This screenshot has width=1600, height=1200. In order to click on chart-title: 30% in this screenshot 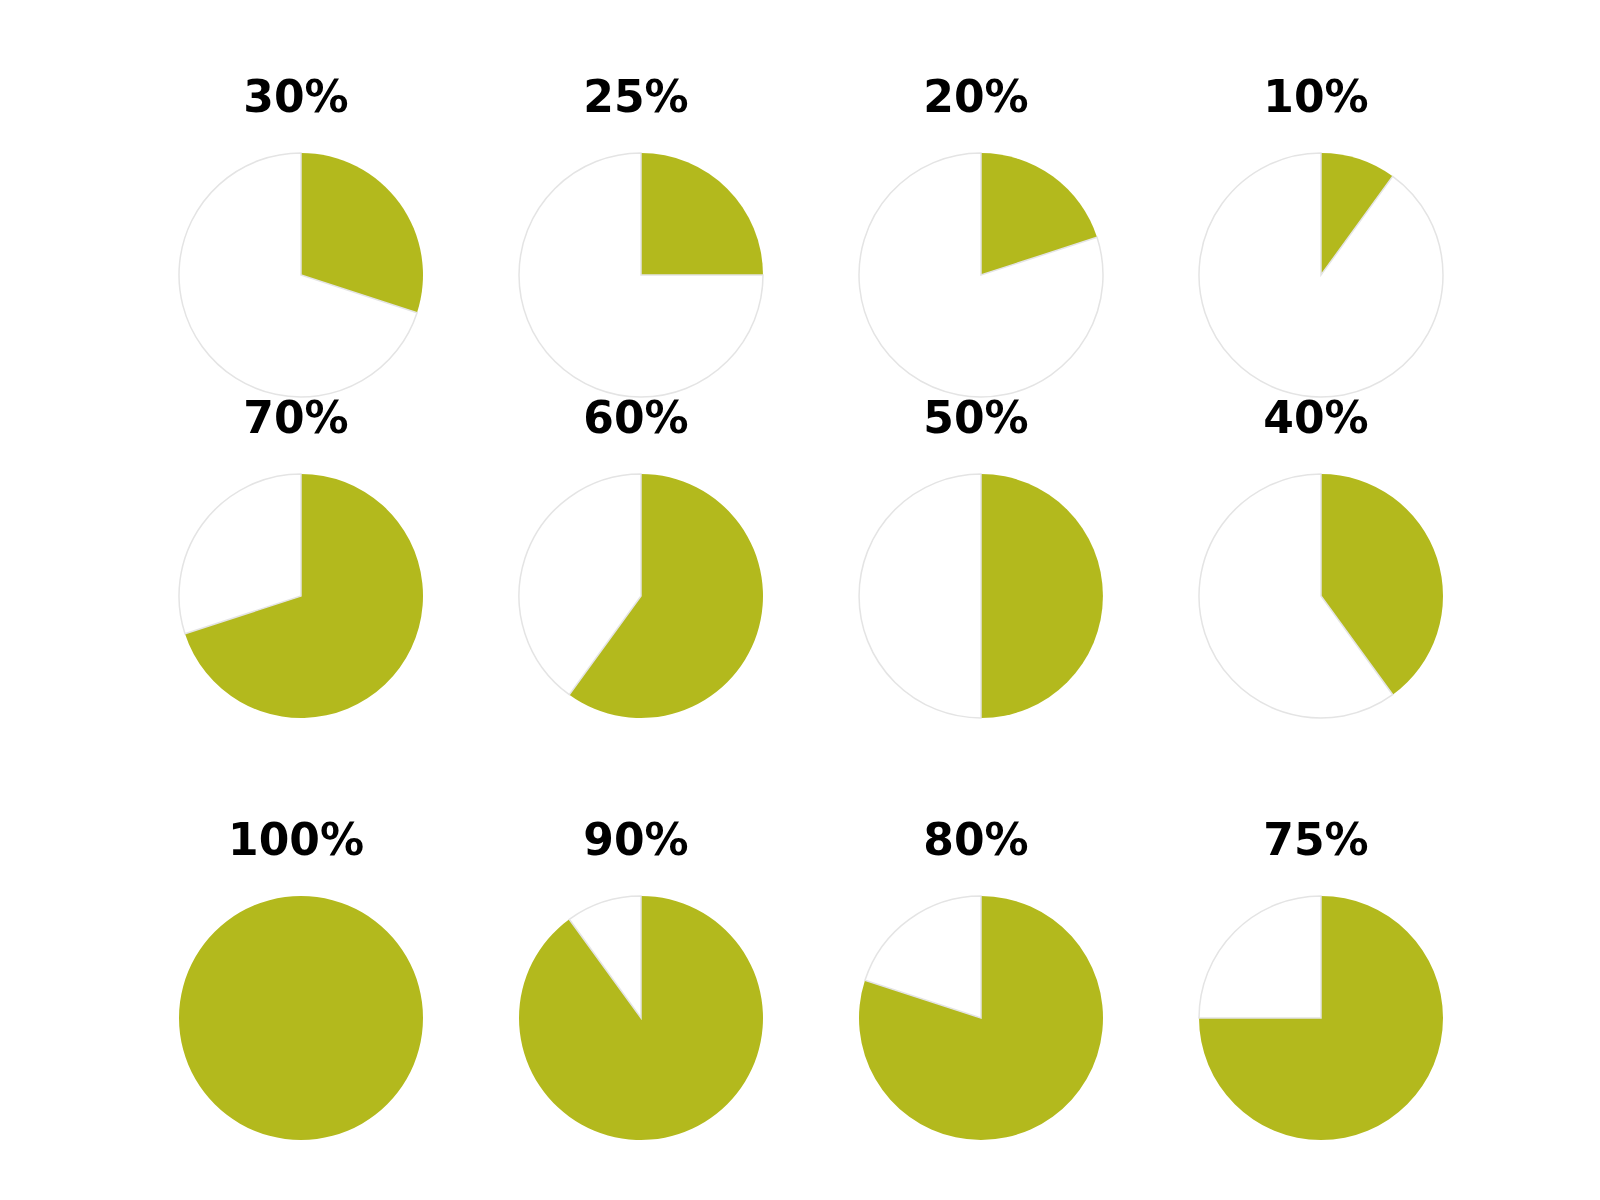, I will do `click(296, 96)`.